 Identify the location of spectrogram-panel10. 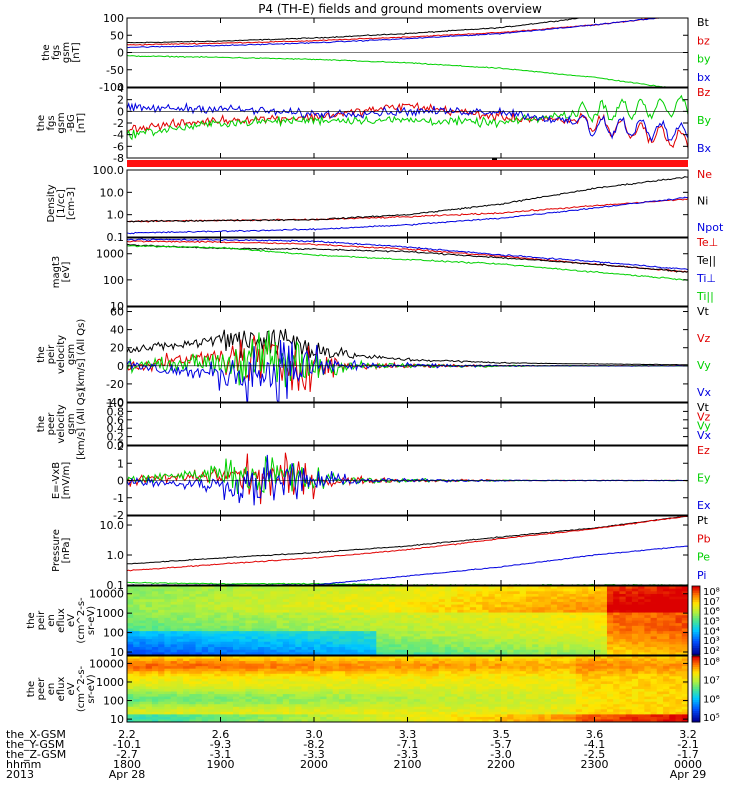
(408, 689).